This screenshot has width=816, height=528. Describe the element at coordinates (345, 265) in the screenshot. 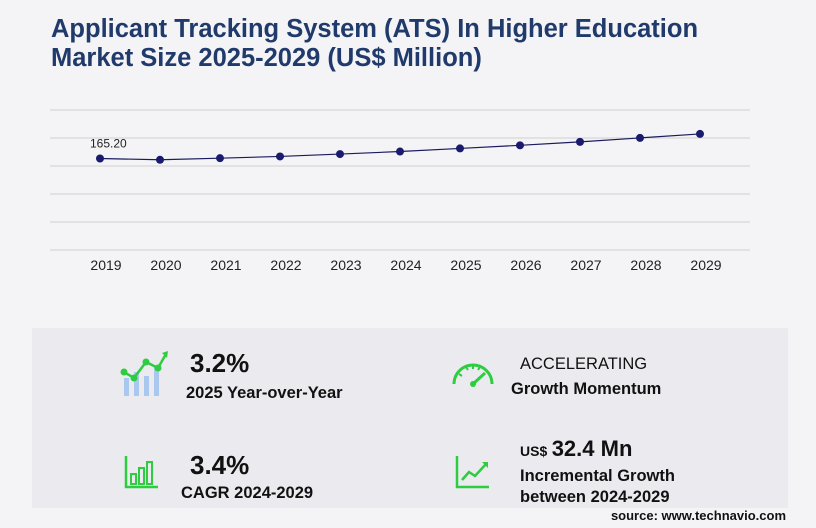

I see `x-tick-label: 2023` at that location.